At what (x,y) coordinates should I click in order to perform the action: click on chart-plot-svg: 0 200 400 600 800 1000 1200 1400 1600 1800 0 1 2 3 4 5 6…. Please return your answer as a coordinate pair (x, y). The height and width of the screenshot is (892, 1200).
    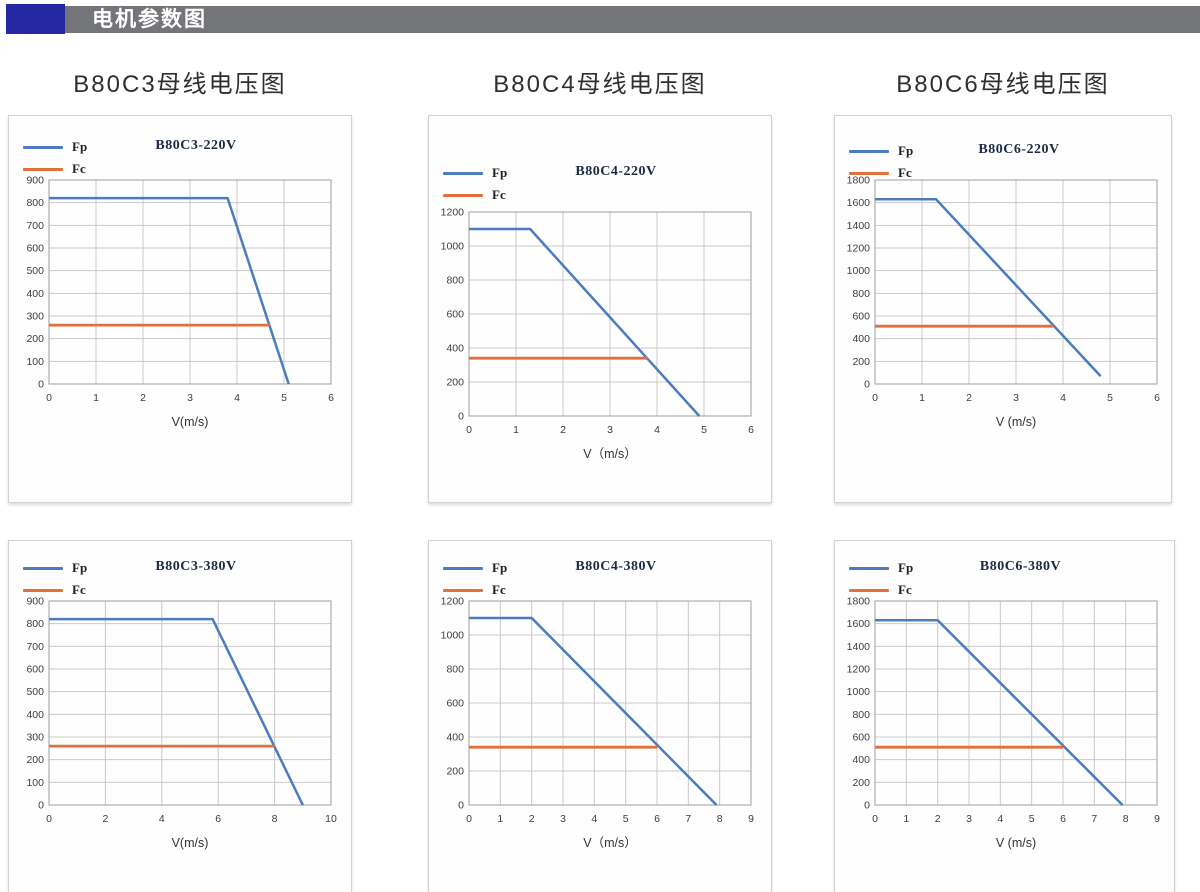
    Looking at the image, I should click on (1003, 302).